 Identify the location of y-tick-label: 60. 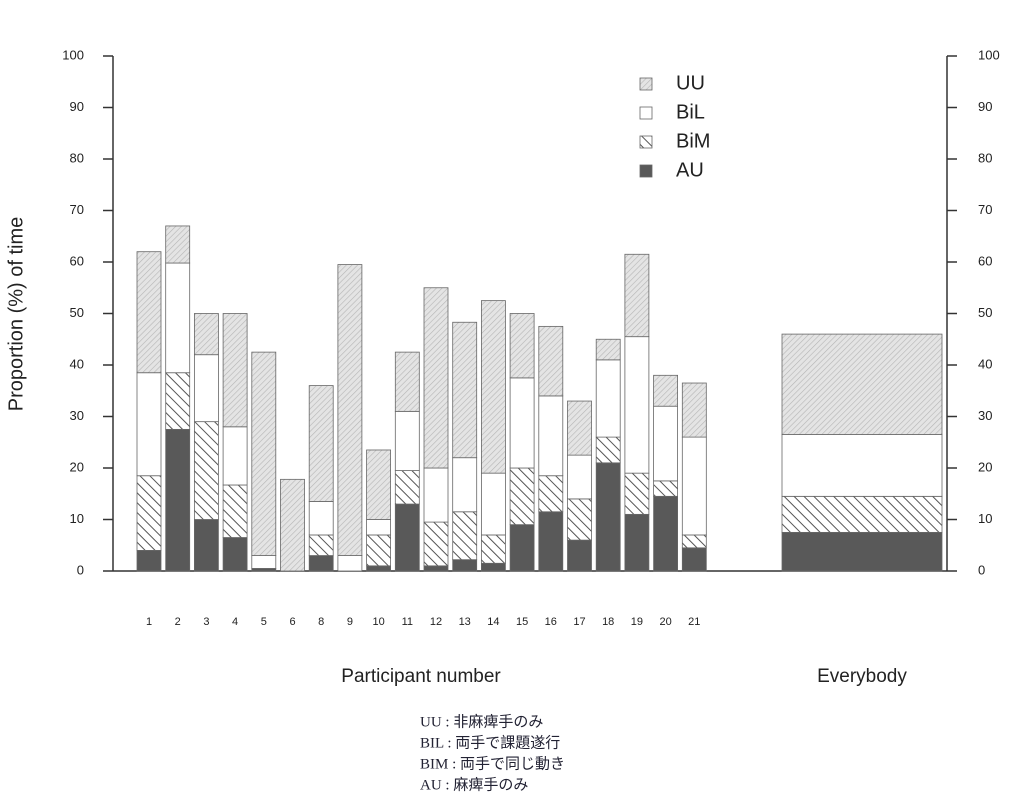
(77, 260).